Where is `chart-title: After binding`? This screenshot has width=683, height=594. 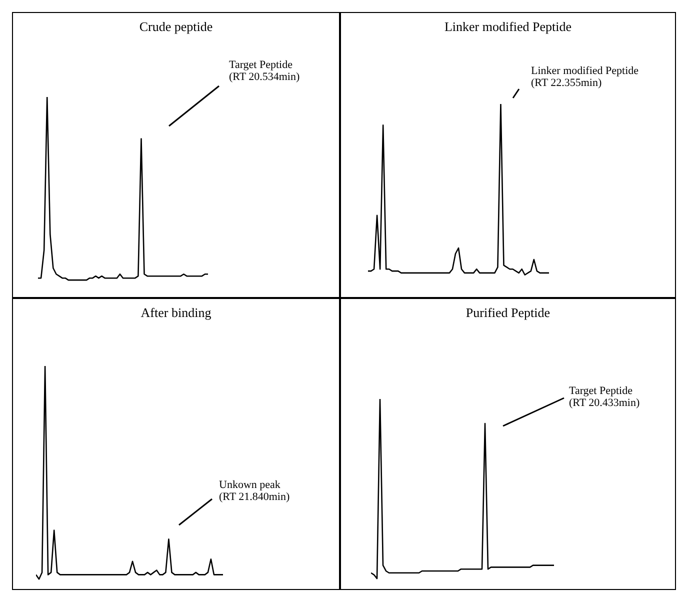
chart-title: After binding is located at coordinates (176, 313).